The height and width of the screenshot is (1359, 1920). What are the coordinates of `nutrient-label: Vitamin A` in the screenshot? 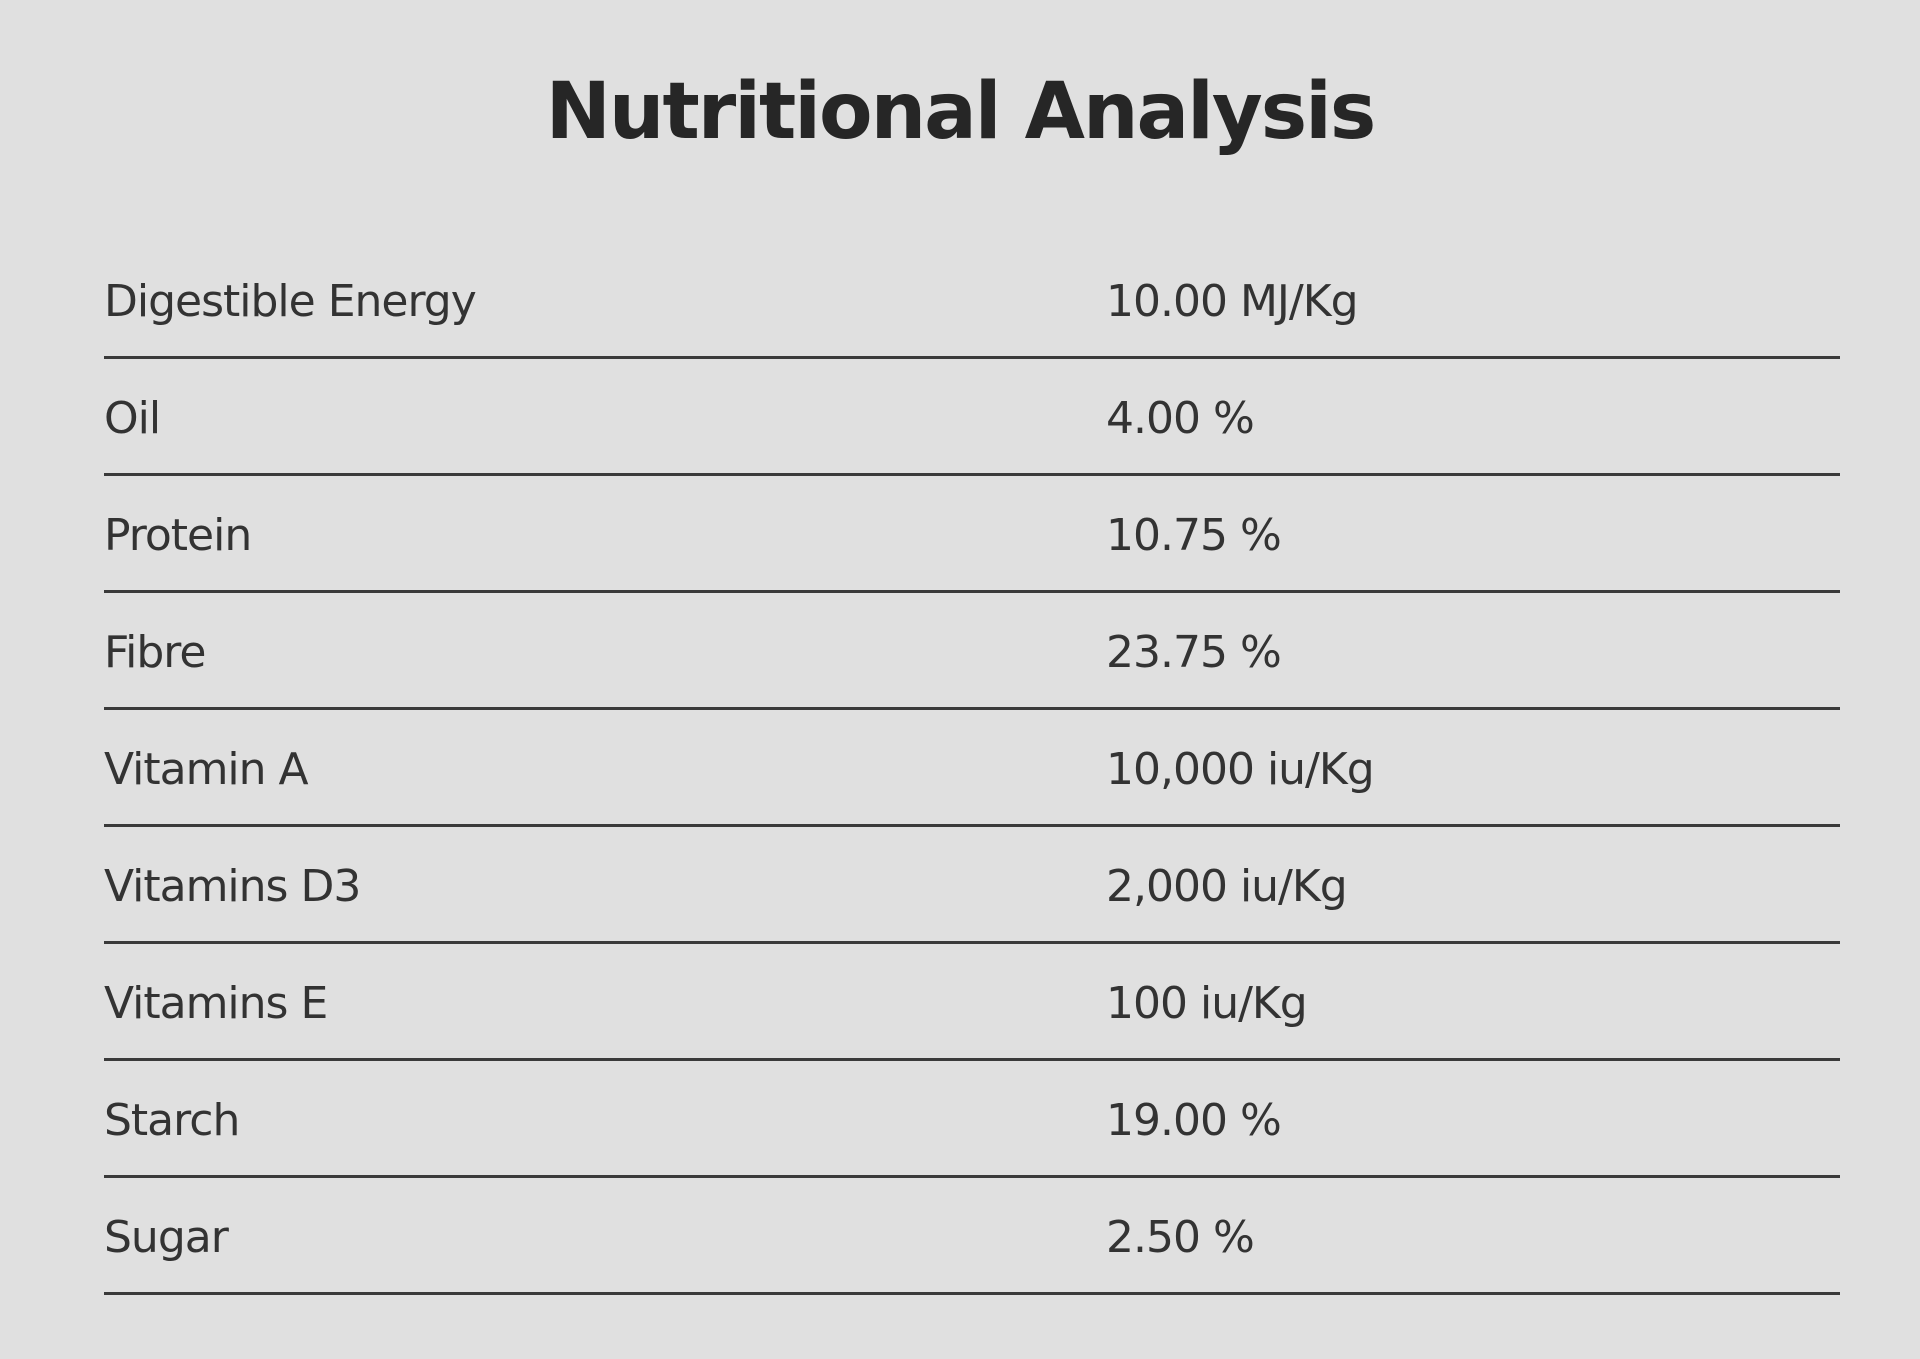 It's located at (206, 769).